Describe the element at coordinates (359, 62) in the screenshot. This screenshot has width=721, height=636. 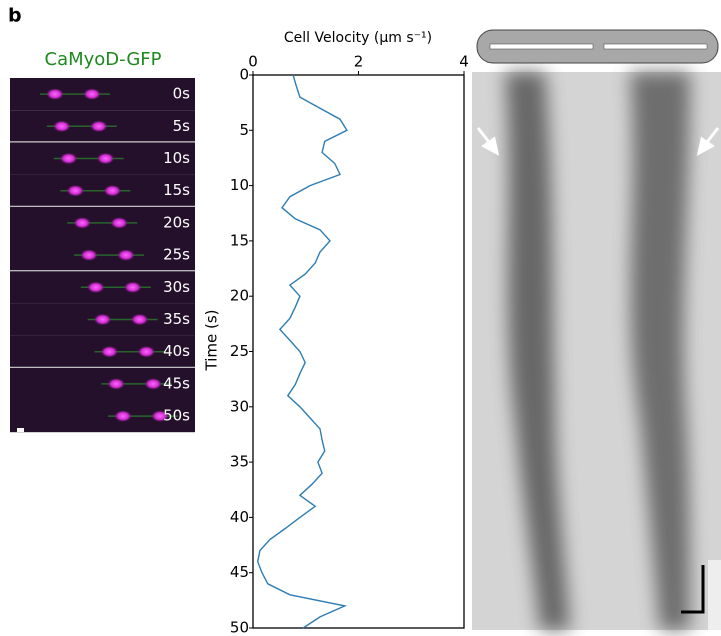
I see `velocity-tick-label: 2` at that location.